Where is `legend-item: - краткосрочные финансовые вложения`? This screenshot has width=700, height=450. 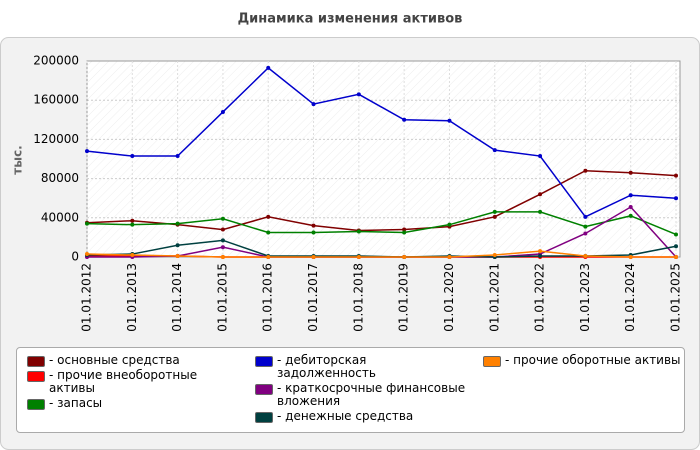 legend-item: - краткосрочные финансовые вложения is located at coordinates (369, 395).